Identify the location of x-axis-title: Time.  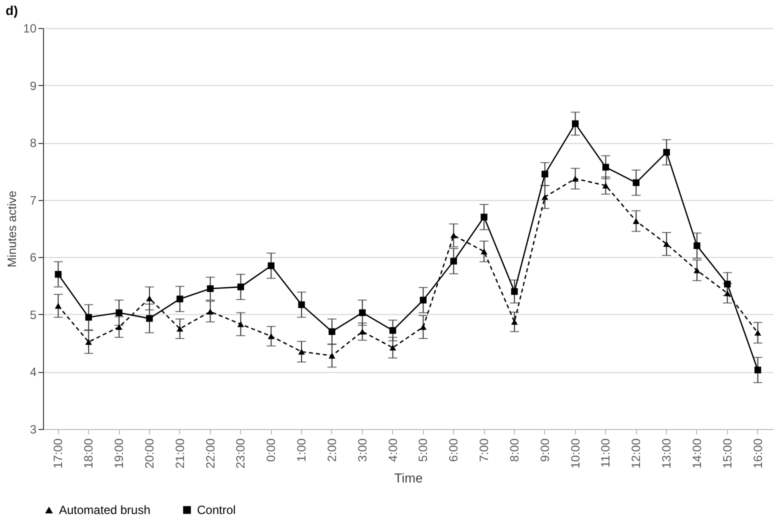
(408, 478).